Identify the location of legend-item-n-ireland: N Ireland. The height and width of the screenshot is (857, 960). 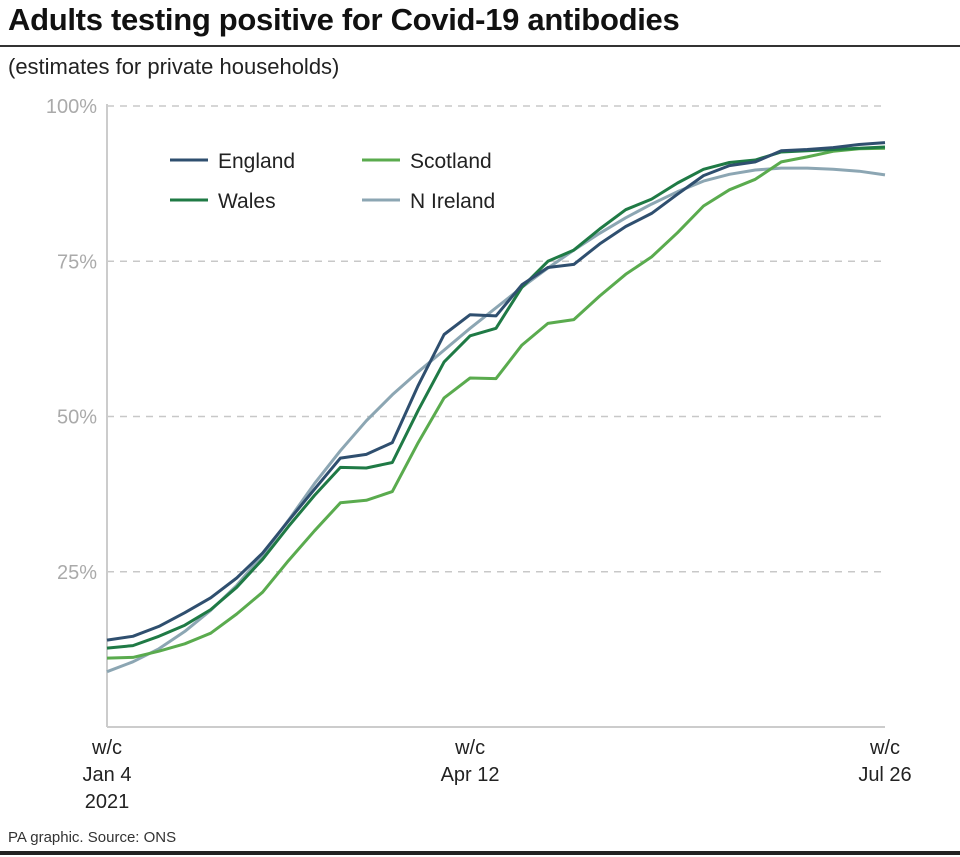
(428, 201).